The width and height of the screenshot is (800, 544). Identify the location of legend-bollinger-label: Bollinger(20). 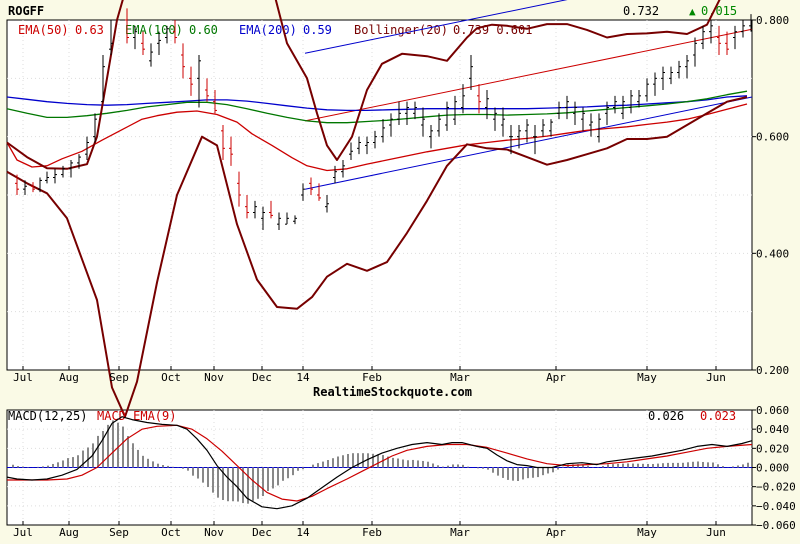
(401, 30).